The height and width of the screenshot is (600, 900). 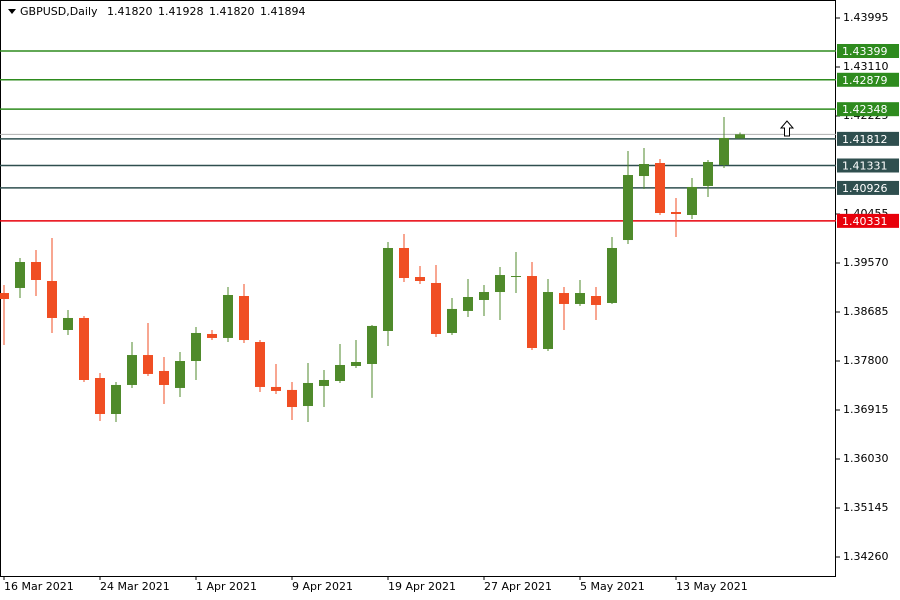 What do you see at coordinates (181, 11) in the screenshot?
I see `ohlc-high: 1.41928` at bounding box center [181, 11].